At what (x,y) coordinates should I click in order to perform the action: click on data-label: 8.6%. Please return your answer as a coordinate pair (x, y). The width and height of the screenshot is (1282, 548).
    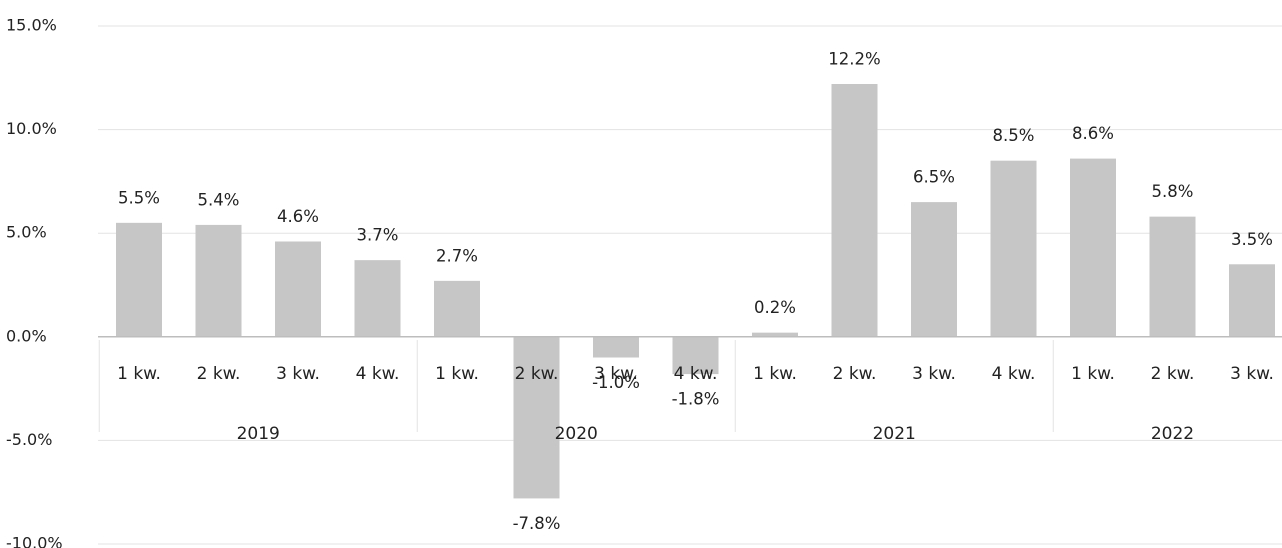
    Looking at the image, I should click on (1093, 133).